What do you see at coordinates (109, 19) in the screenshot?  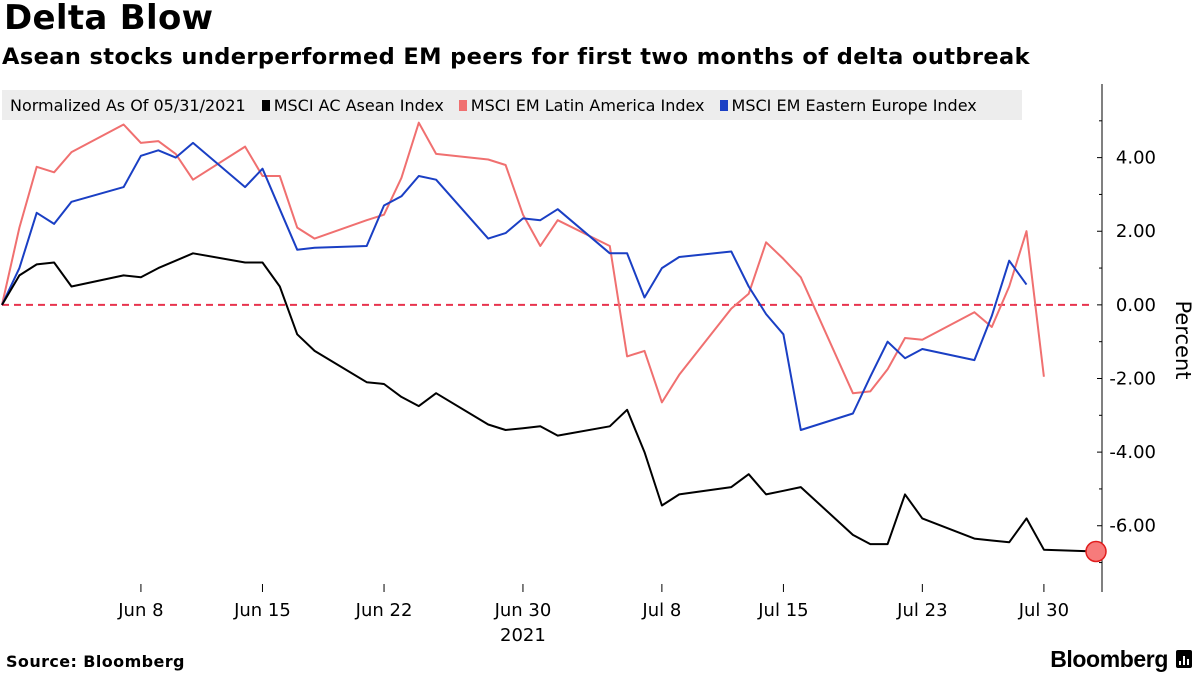 I see `chart-title: Delta Blow` at bounding box center [109, 19].